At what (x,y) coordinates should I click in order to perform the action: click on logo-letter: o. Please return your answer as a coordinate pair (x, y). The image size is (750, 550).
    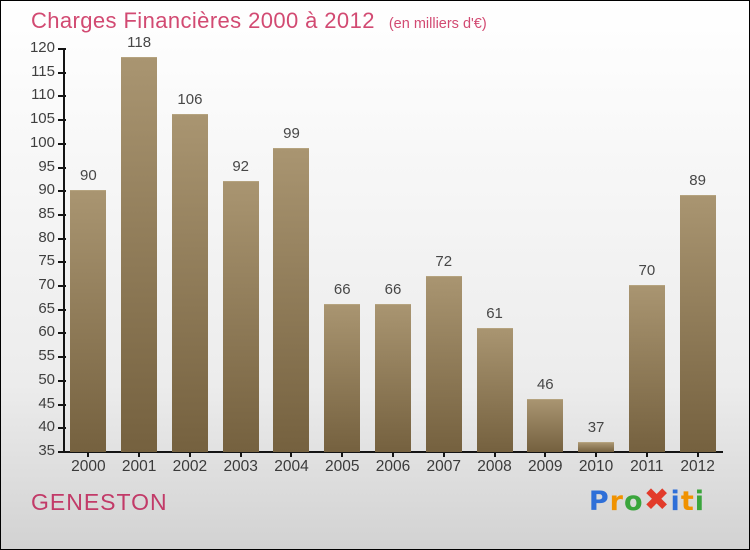
    Looking at the image, I should click on (634, 501).